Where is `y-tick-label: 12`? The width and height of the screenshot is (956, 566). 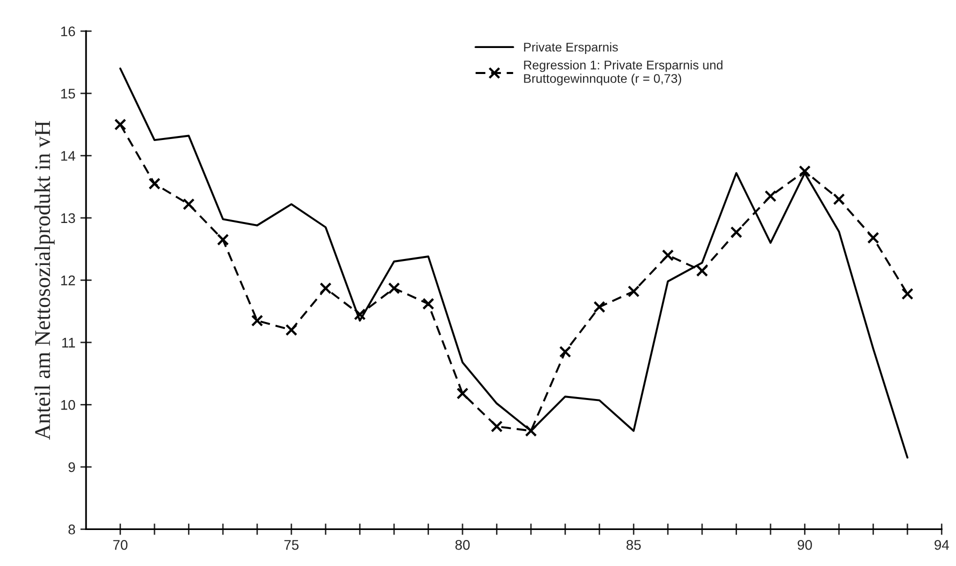
y-tick-label: 12 is located at coordinates (68, 281).